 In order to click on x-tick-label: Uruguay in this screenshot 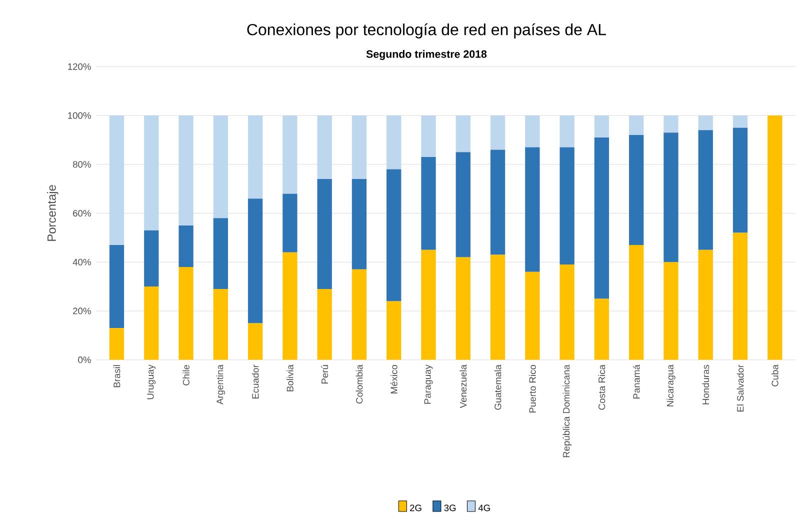, I will do `click(151, 381)`.